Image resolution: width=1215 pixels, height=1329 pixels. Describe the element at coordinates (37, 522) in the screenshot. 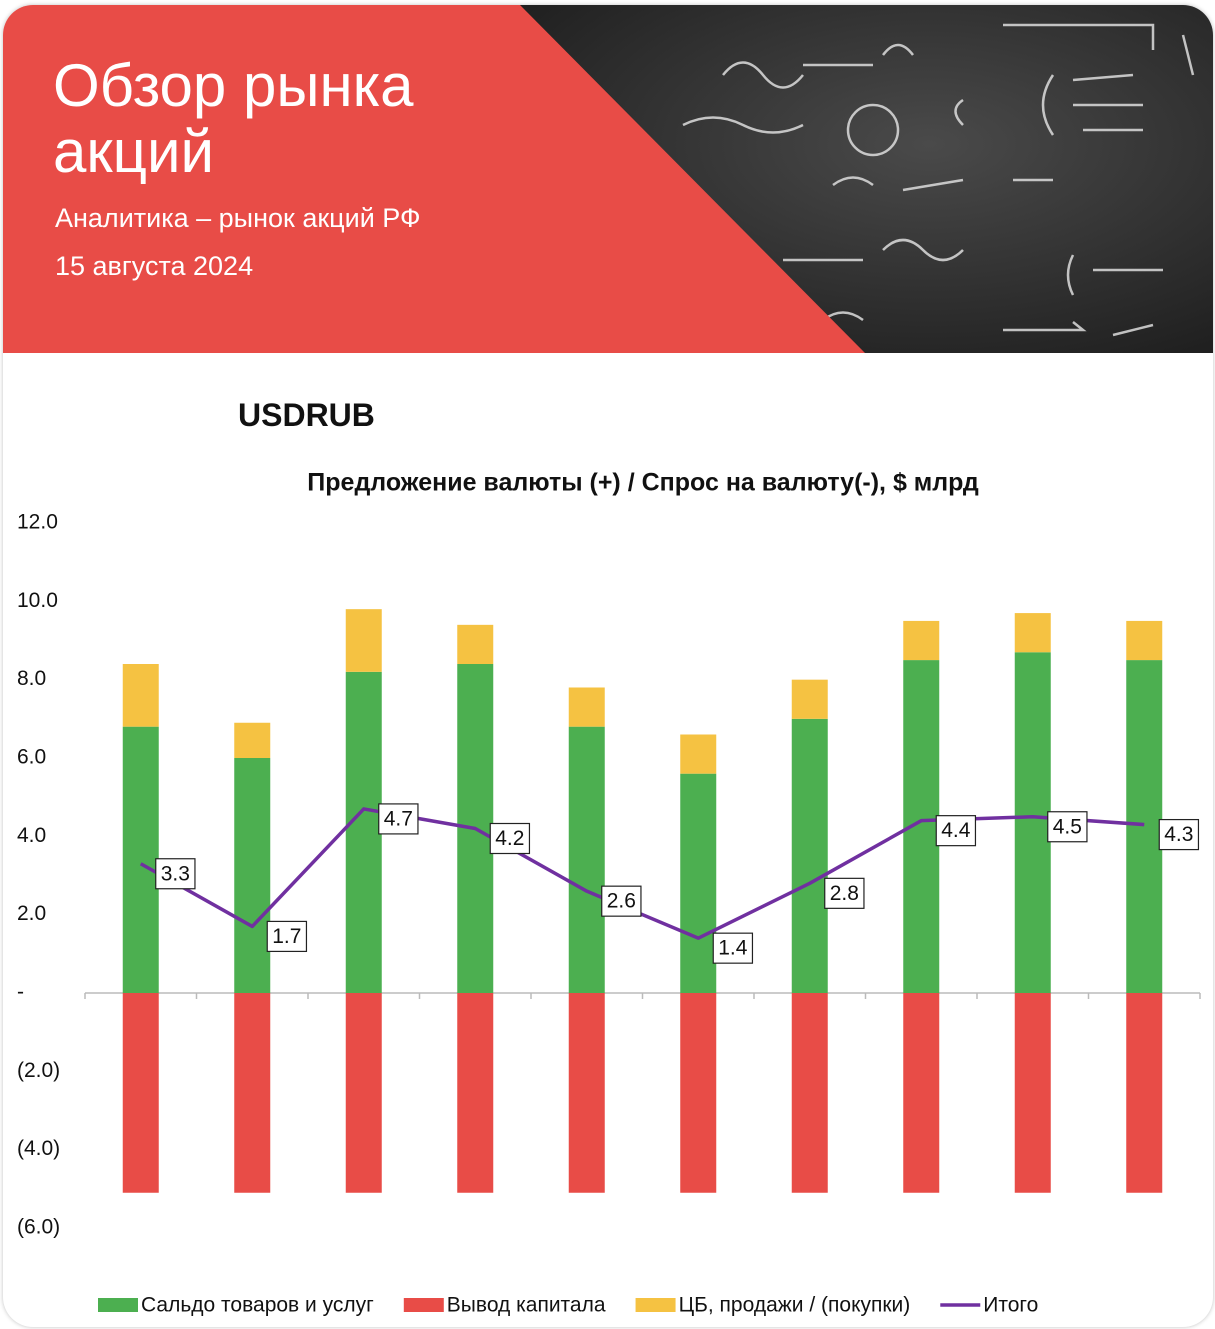

I see `y-tick-label: 12.0` at that location.